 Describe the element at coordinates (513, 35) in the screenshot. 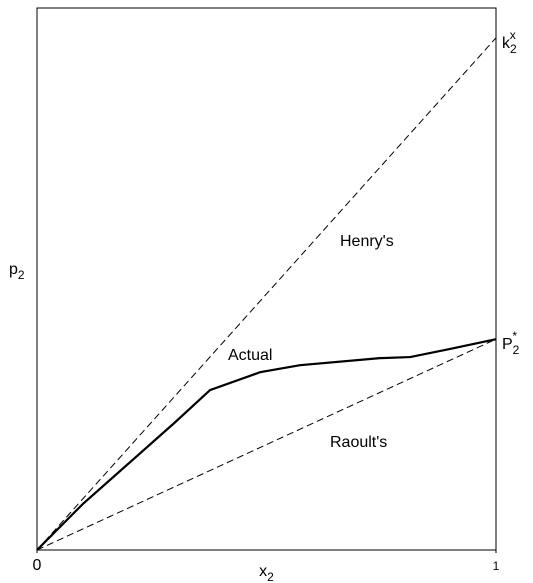

I see `annotation-sup: x` at that location.